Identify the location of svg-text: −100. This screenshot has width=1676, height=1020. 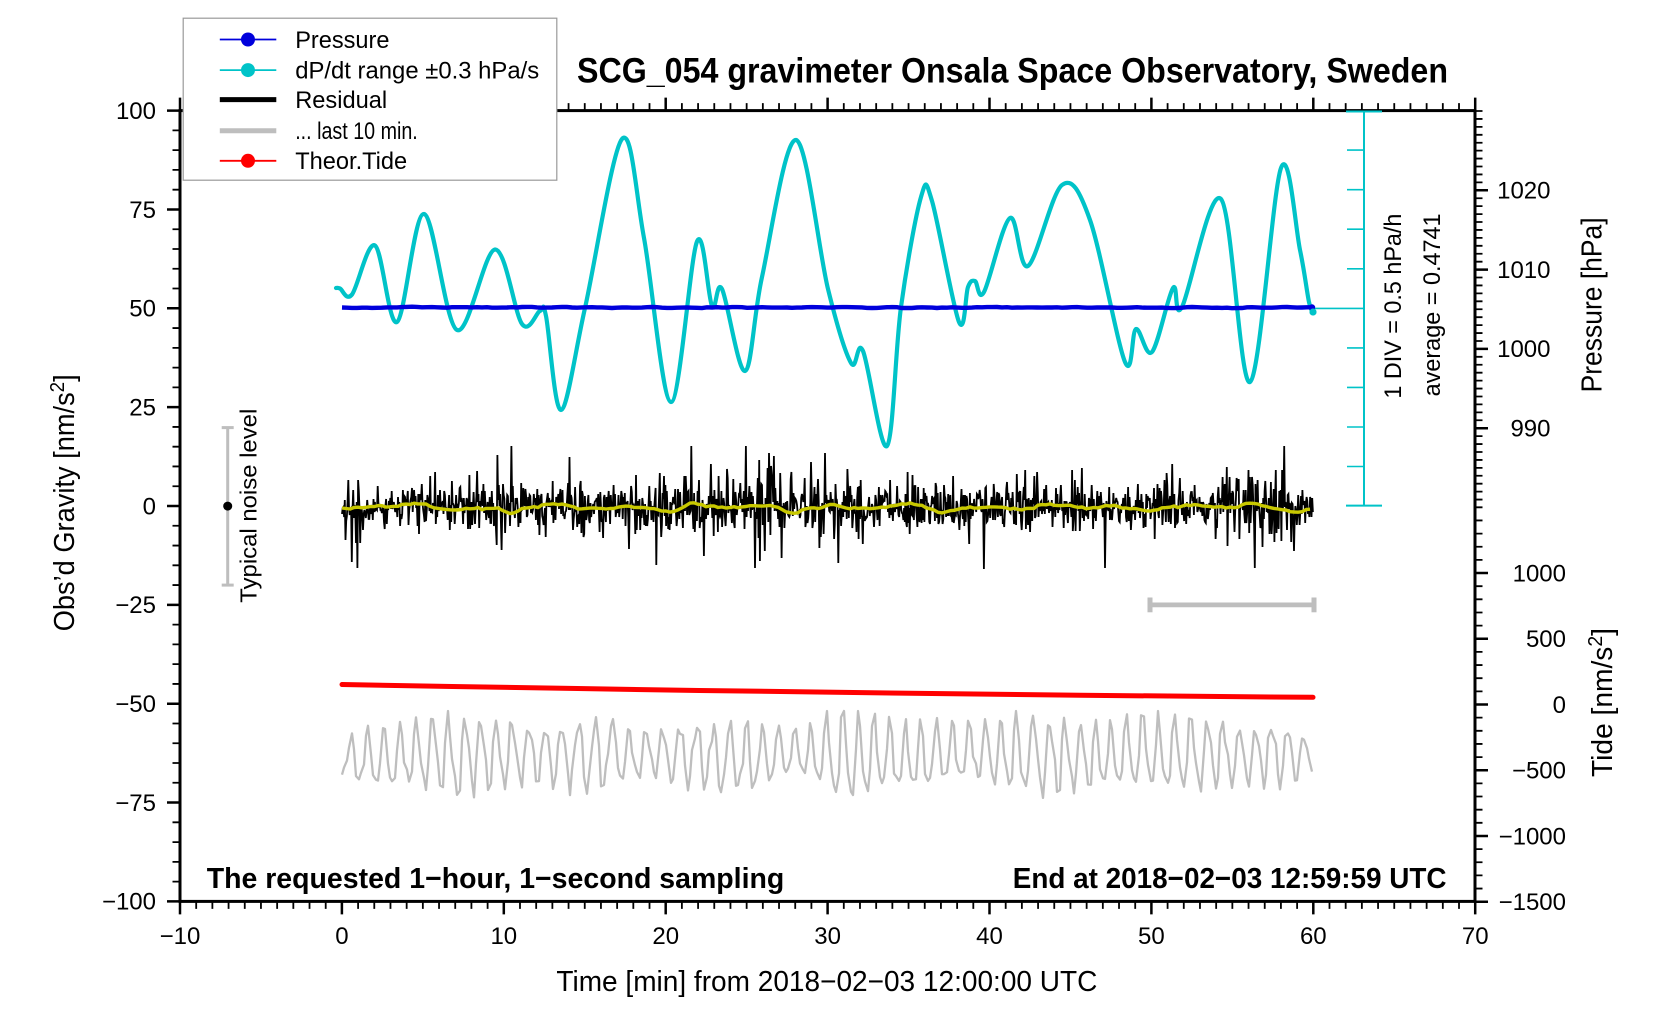
(129, 902).